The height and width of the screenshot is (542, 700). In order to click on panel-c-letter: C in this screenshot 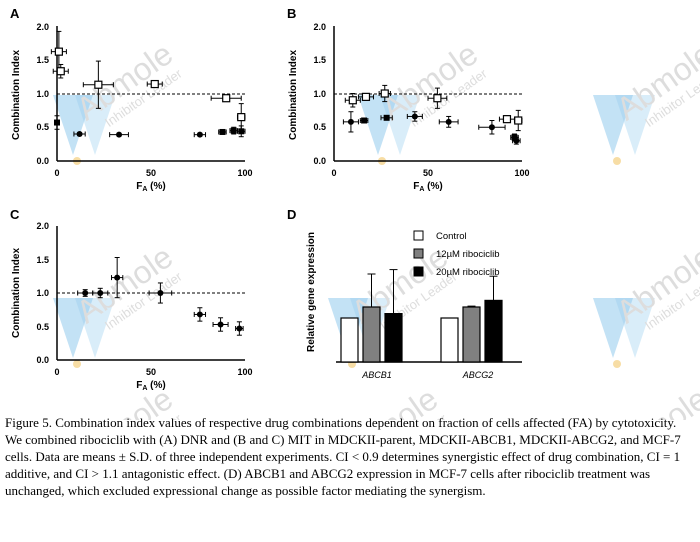, I will do `click(15, 214)`.